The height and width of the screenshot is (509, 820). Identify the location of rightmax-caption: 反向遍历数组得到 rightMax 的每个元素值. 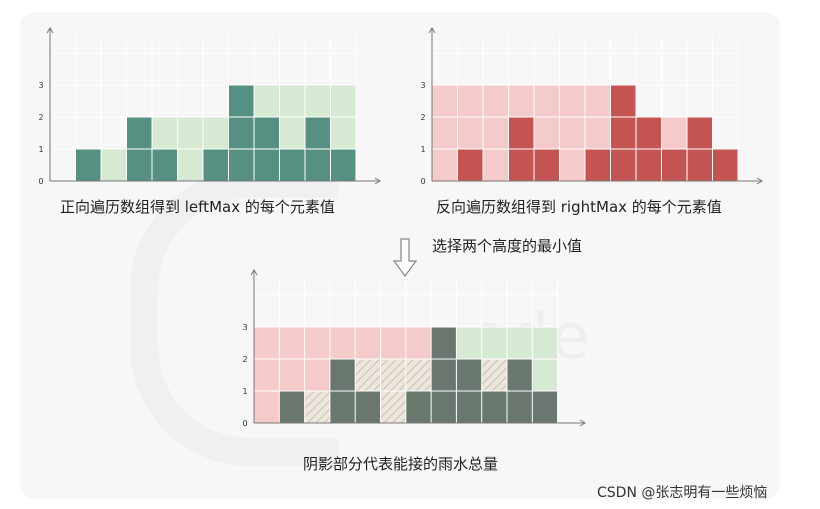
(579, 207).